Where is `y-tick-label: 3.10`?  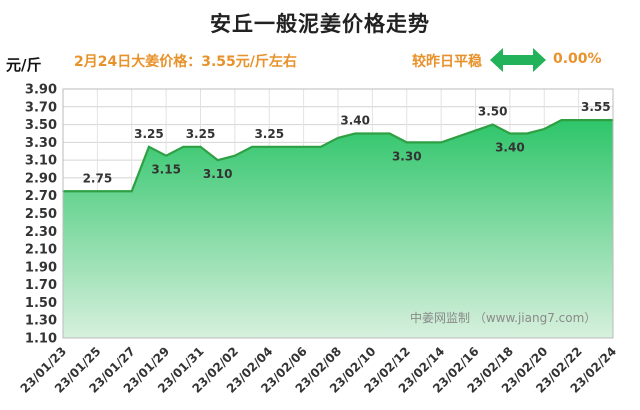
y-tick-label: 3.10 is located at coordinates (41, 161).